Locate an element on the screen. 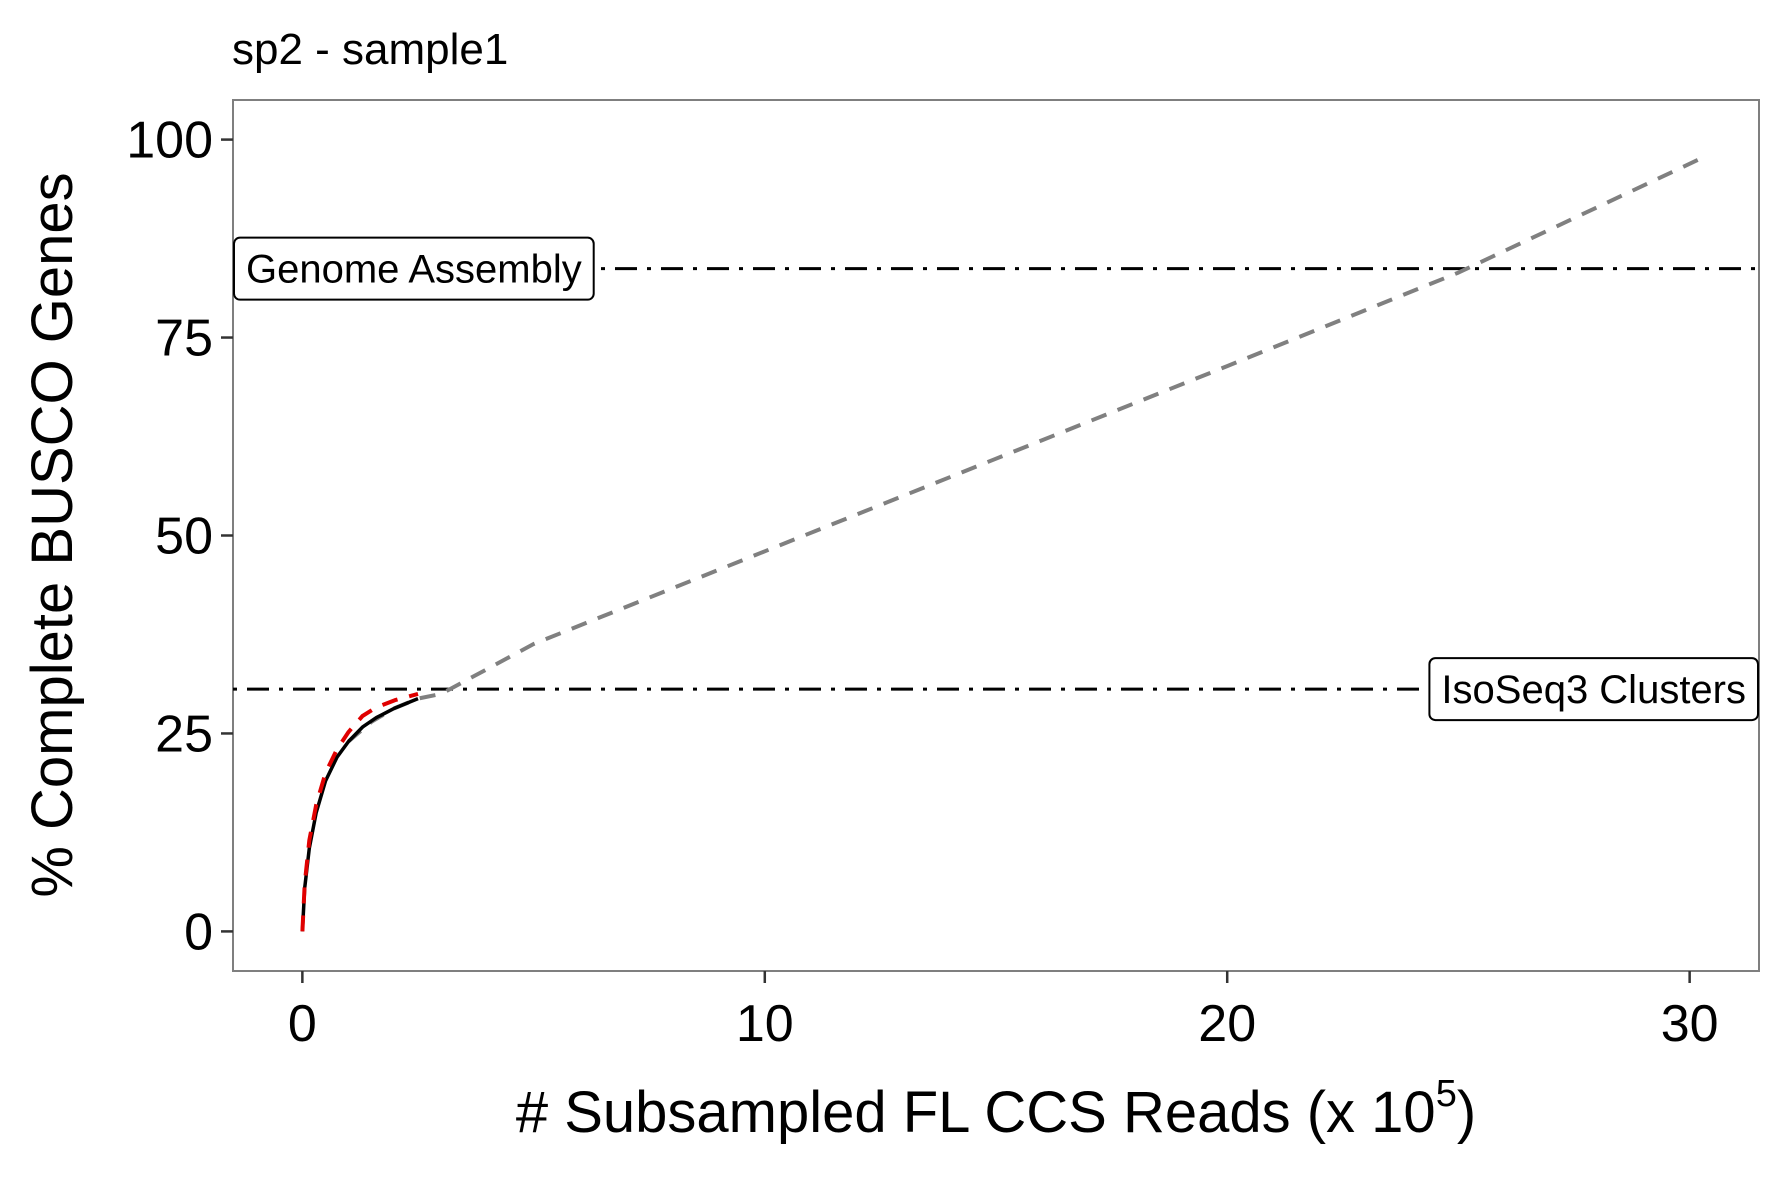  reference-label-text: Genome Assembly is located at coordinates (414, 270).